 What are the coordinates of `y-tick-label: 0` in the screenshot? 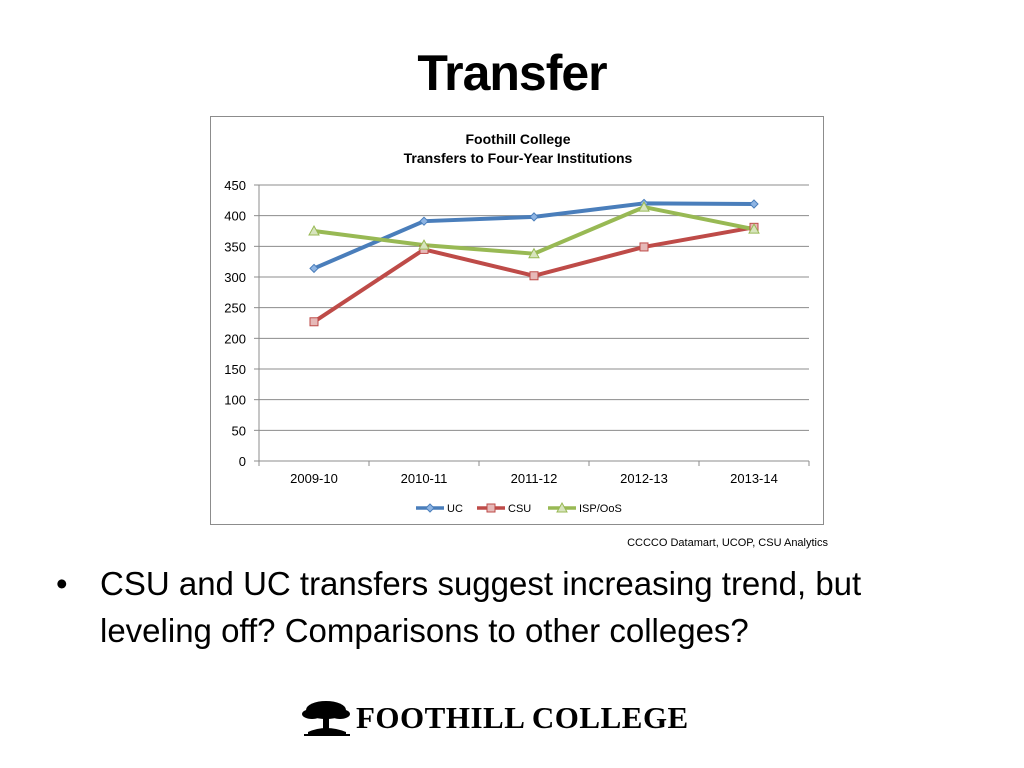 It's located at (242, 461).